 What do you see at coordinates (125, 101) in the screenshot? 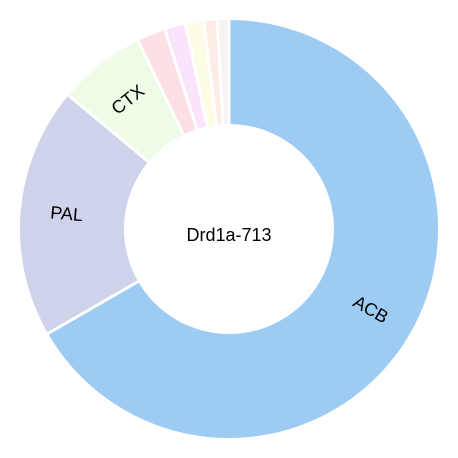
I see `slice-ctx` at bounding box center [125, 101].